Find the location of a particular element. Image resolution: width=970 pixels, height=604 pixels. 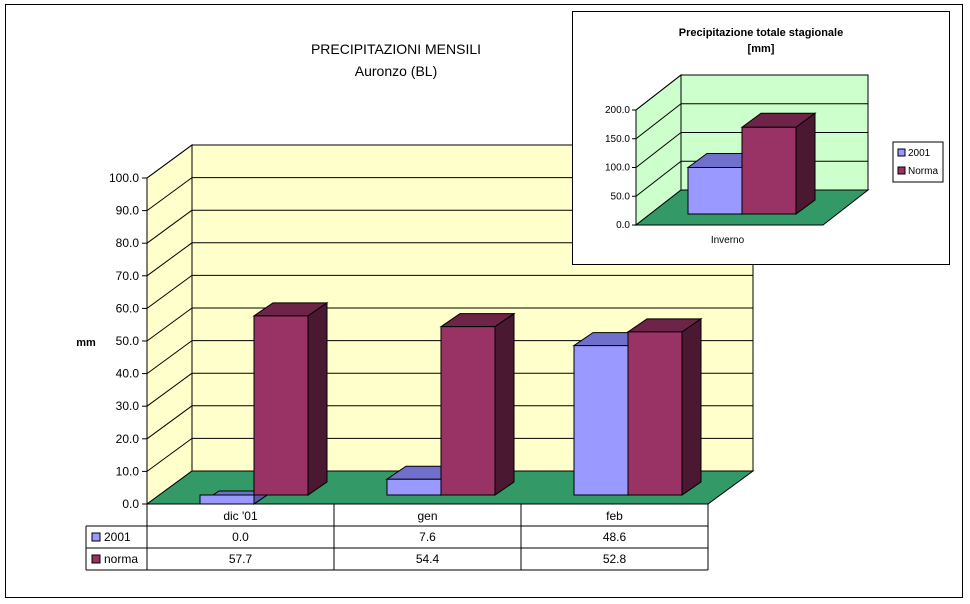

table-value-cell: 7.6 is located at coordinates (427, 537).